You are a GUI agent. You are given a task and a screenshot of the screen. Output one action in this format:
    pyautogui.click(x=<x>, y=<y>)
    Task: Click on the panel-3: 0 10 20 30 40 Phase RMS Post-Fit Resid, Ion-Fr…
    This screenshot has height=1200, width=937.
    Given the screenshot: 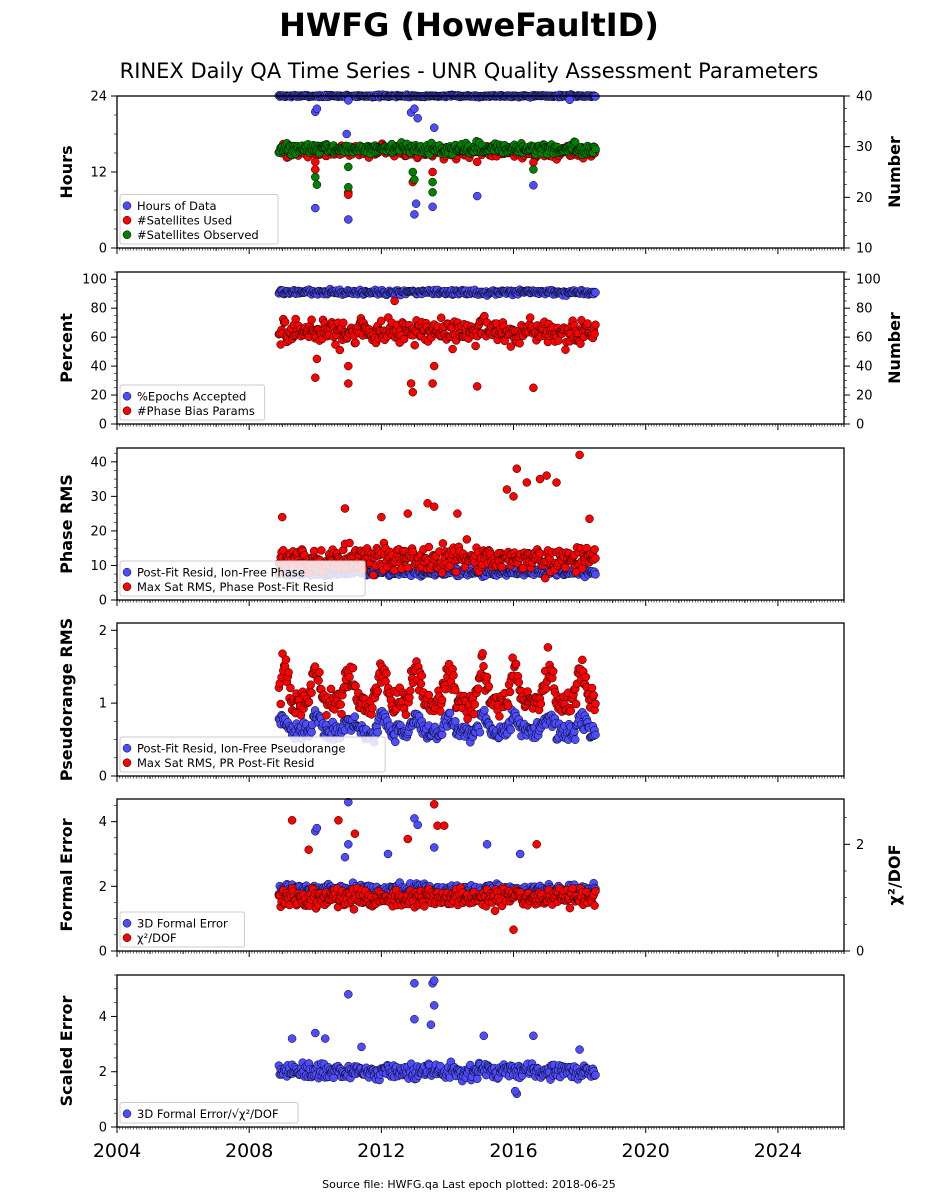 What is the action you would take?
    pyautogui.click(x=451, y=528)
    